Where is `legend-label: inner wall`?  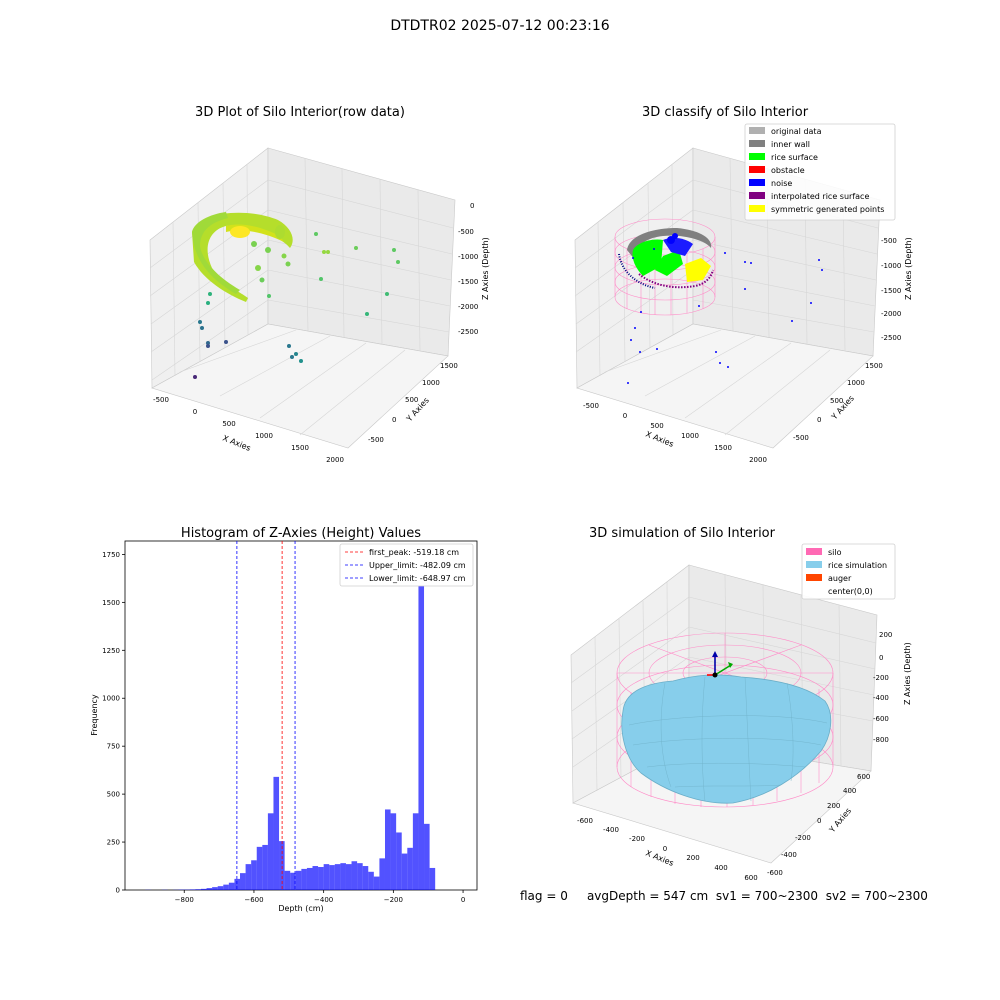 legend-label: inner wall is located at coordinates (790, 144).